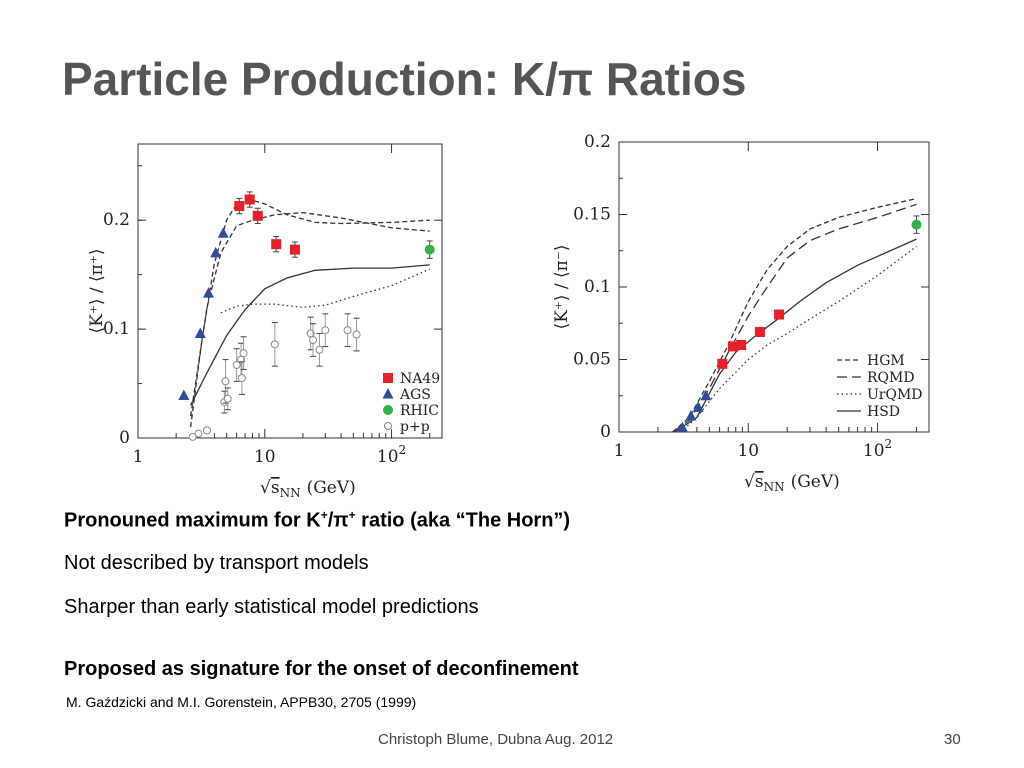  What do you see at coordinates (463, 520) in the screenshot?
I see `bullet-horn-post: ratio (aka “The Horn”)` at bounding box center [463, 520].